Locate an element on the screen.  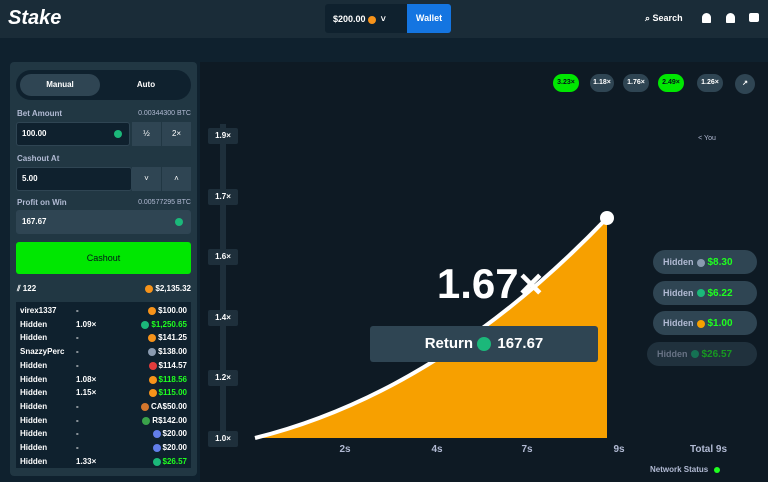
x-label: 2s is located at coordinates (345, 449).